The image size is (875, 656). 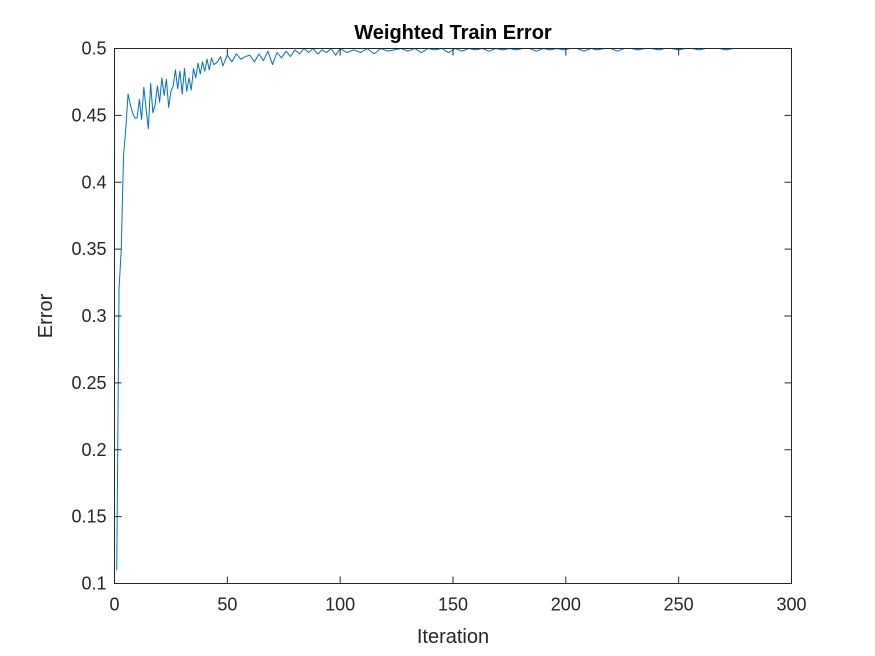 I want to click on x-tick-label: 250, so click(x=679, y=605).